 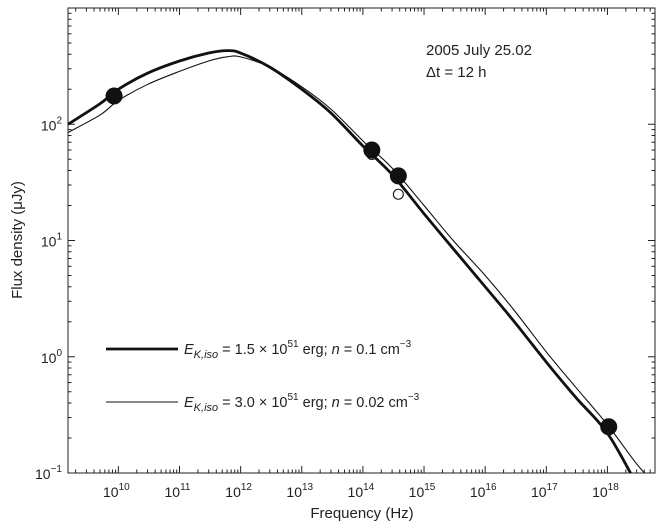 I want to click on x-tick-label: 1015, so click(x=422, y=491).